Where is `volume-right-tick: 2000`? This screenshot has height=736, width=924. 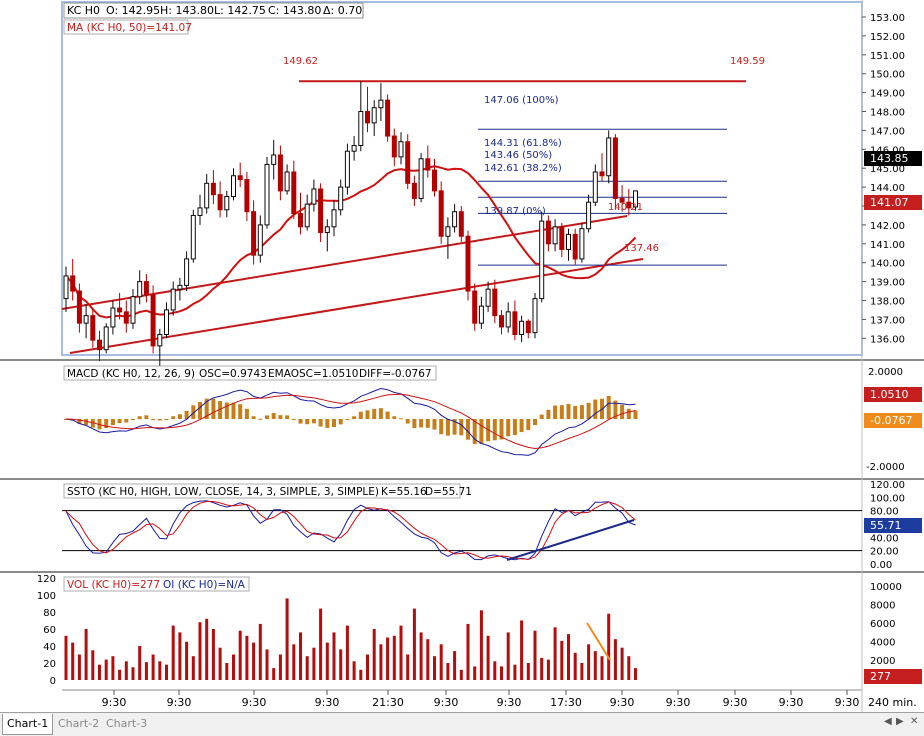
volume-right-tick: 2000 is located at coordinates (882, 661).